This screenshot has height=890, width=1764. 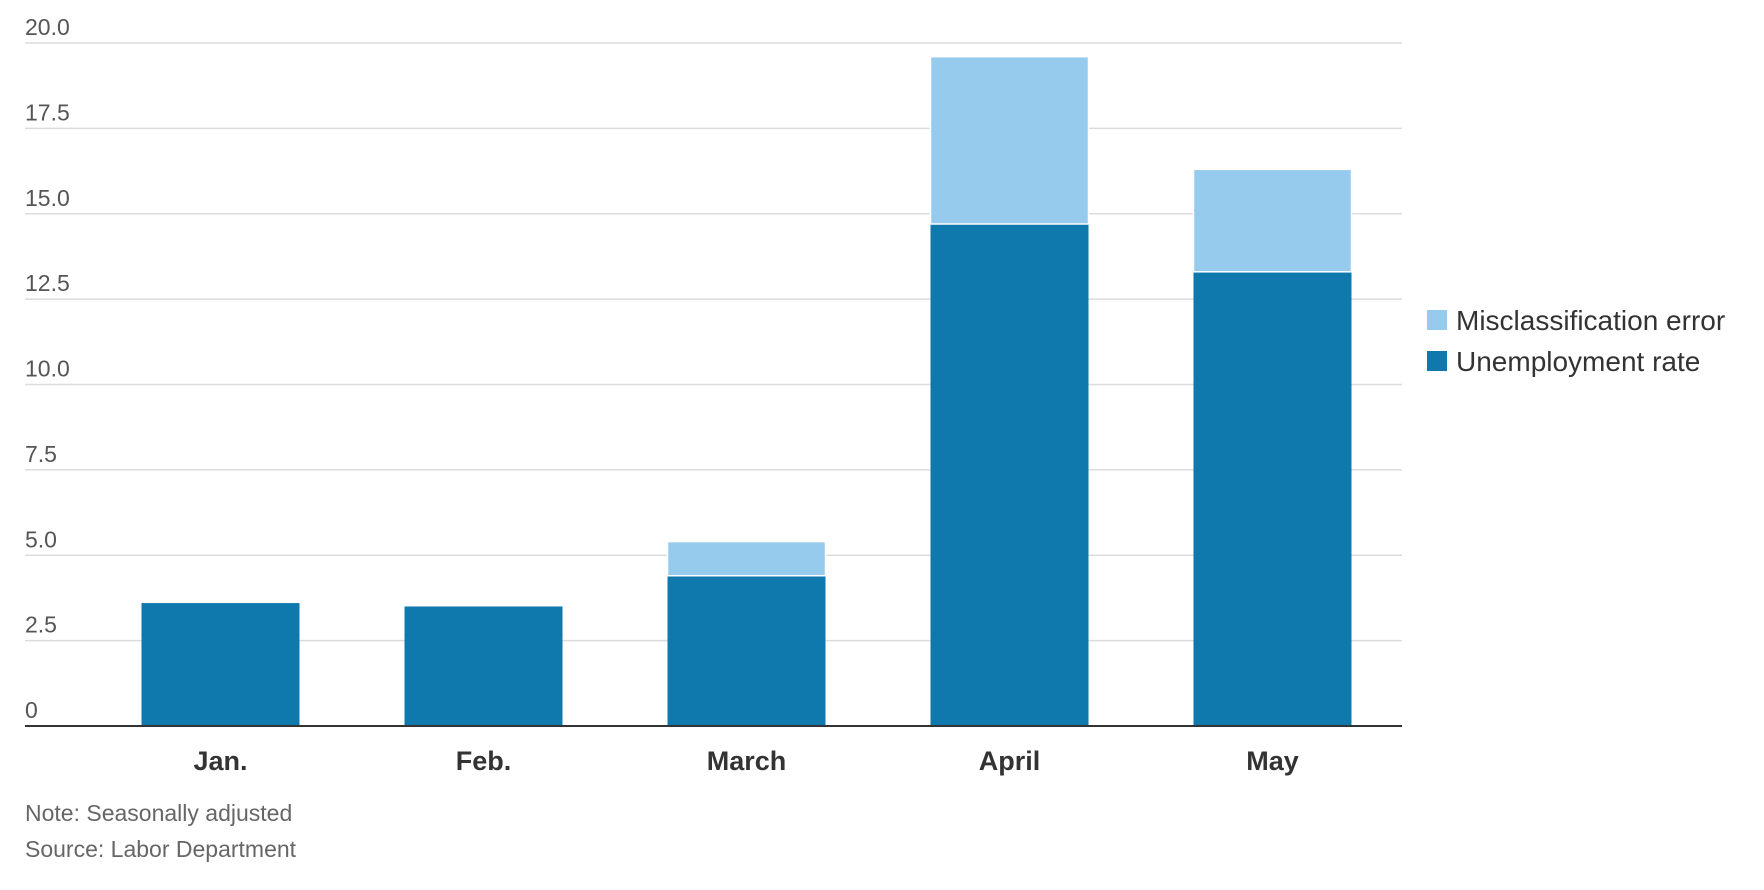 What do you see at coordinates (47, 112) in the screenshot?
I see `y-tick-label: 17.5` at bounding box center [47, 112].